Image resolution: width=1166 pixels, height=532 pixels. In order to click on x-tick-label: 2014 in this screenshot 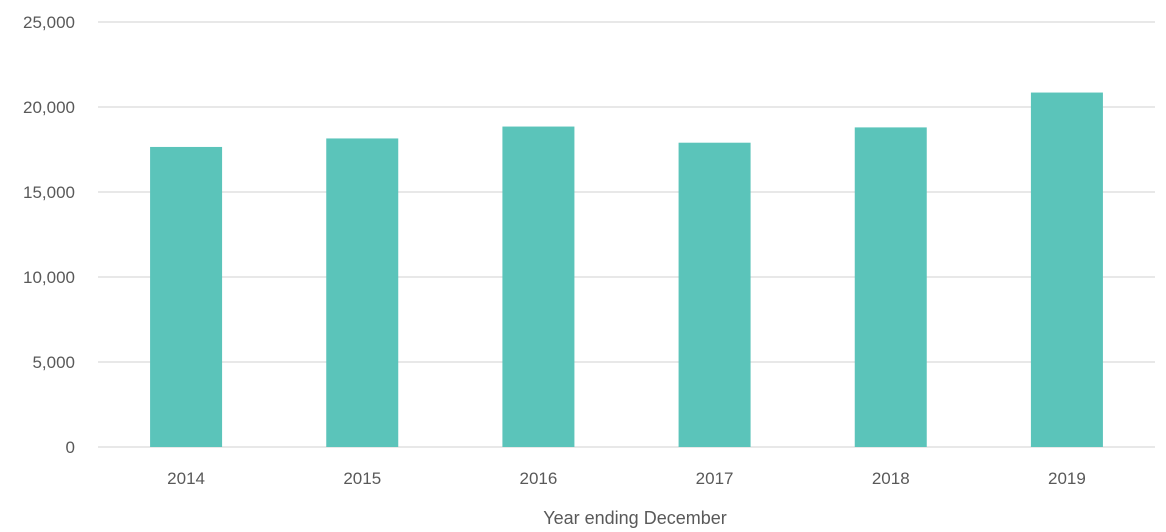, I will do `click(186, 478)`.